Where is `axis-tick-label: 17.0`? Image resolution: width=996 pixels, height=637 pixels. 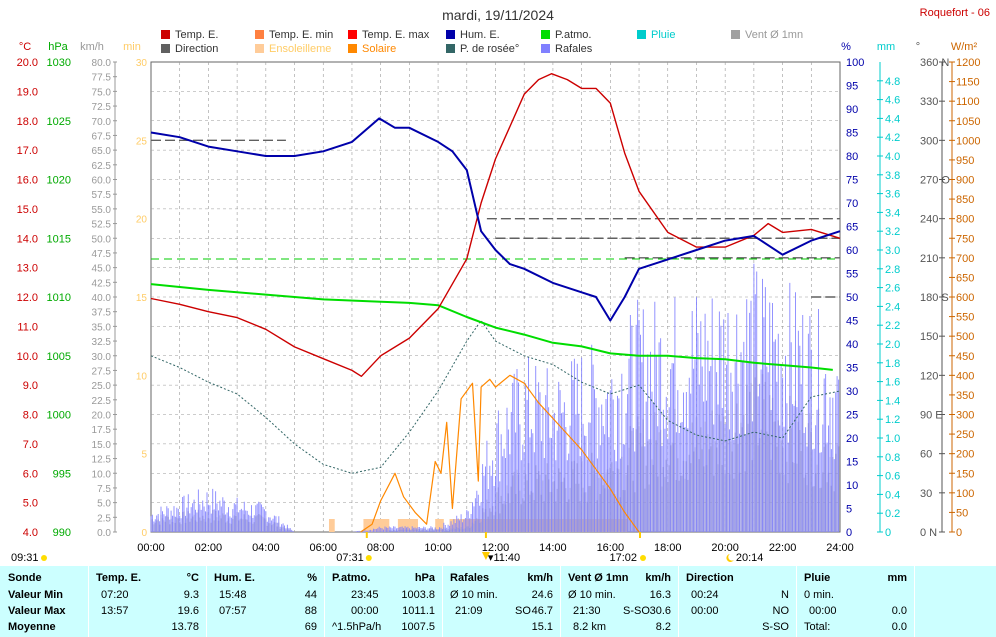
axis-tick-label: 17.0 is located at coordinates (27, 151).